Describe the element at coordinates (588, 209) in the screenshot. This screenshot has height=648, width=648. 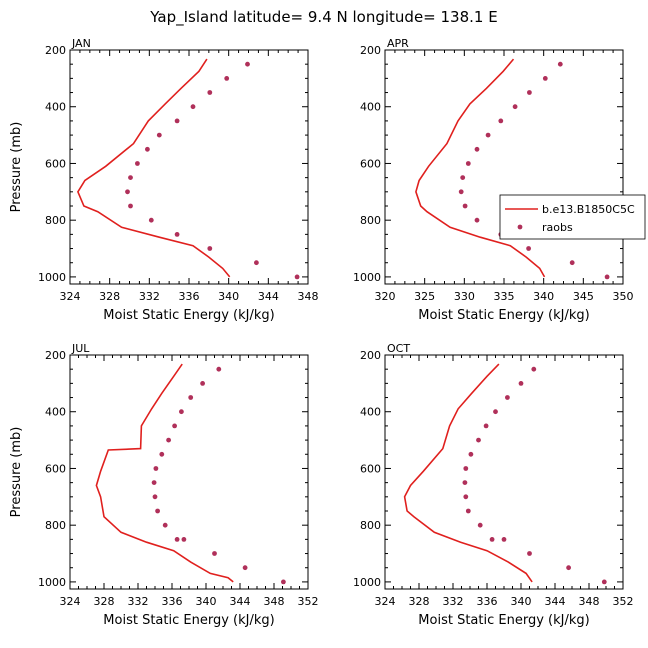
I see `legend-model-label: b.e13.B1850C5C` at that location.